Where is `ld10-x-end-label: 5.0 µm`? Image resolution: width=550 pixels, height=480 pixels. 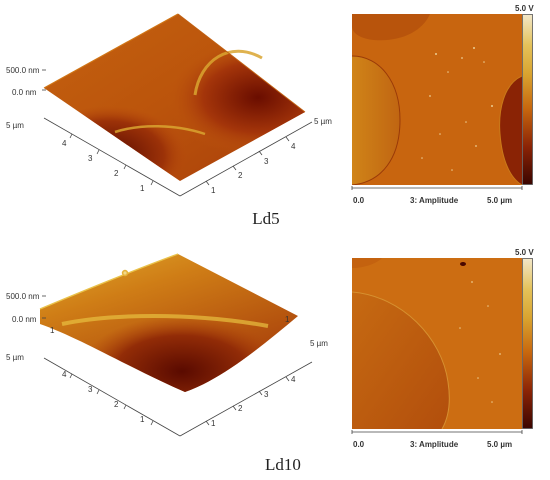
ld10-x-end-label: 5.0 µm is located at coordinates (499, 444).